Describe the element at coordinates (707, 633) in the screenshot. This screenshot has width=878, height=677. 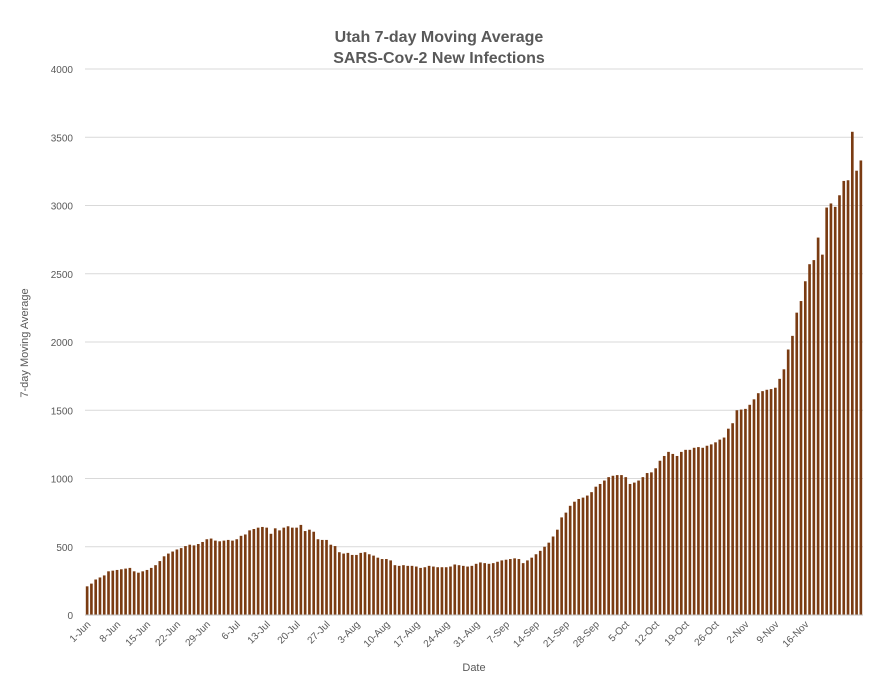
I see `x-tick-label: 26-Oct` at that location.